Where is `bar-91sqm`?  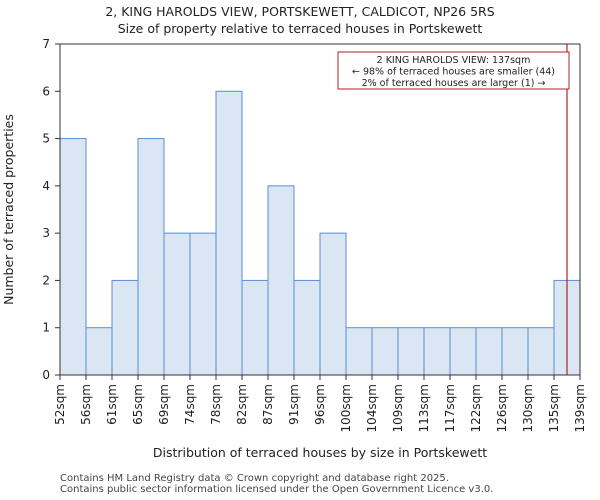
bar-91sqm is located at coordinates (307, 327).